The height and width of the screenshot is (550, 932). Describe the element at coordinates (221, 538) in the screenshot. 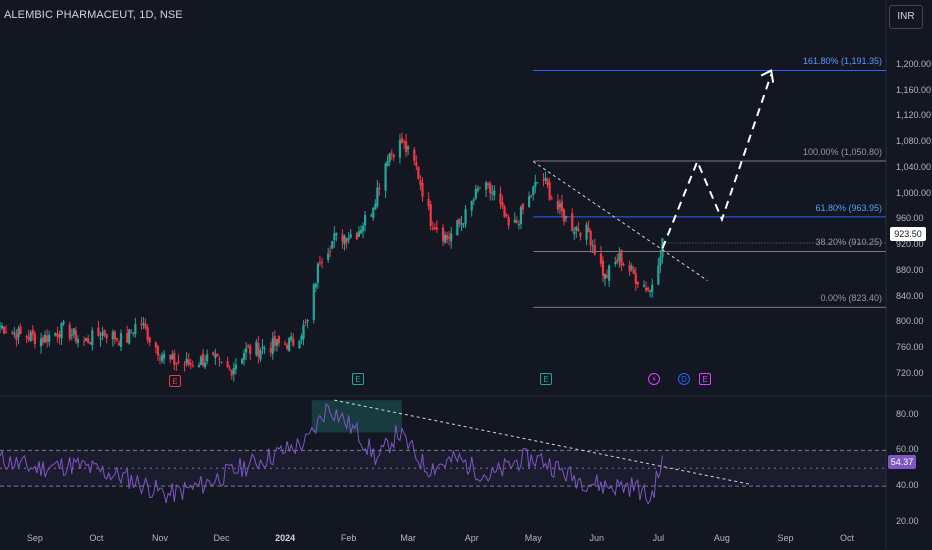

I see `time-tick-label: Dec` at that location.